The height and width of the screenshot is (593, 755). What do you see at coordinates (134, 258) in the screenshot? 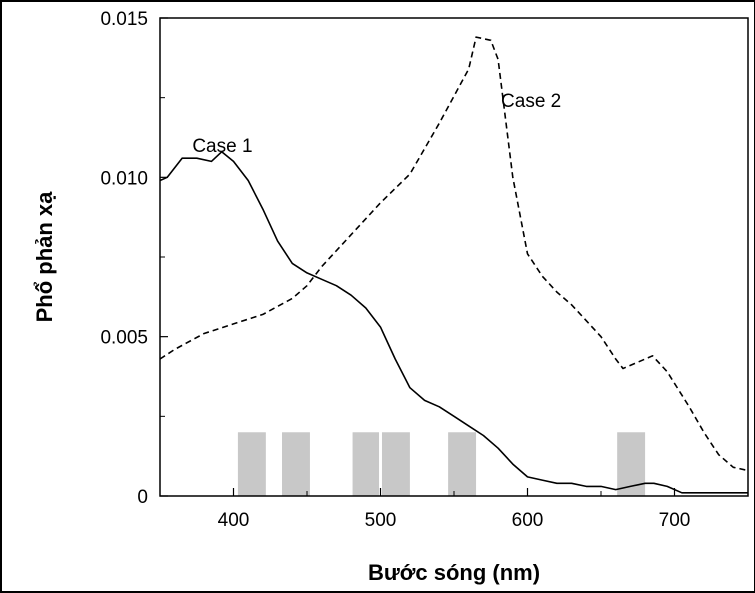
I see `y-axis: 0 0.005 0.010 0.015` at bounding box center [134, 258].